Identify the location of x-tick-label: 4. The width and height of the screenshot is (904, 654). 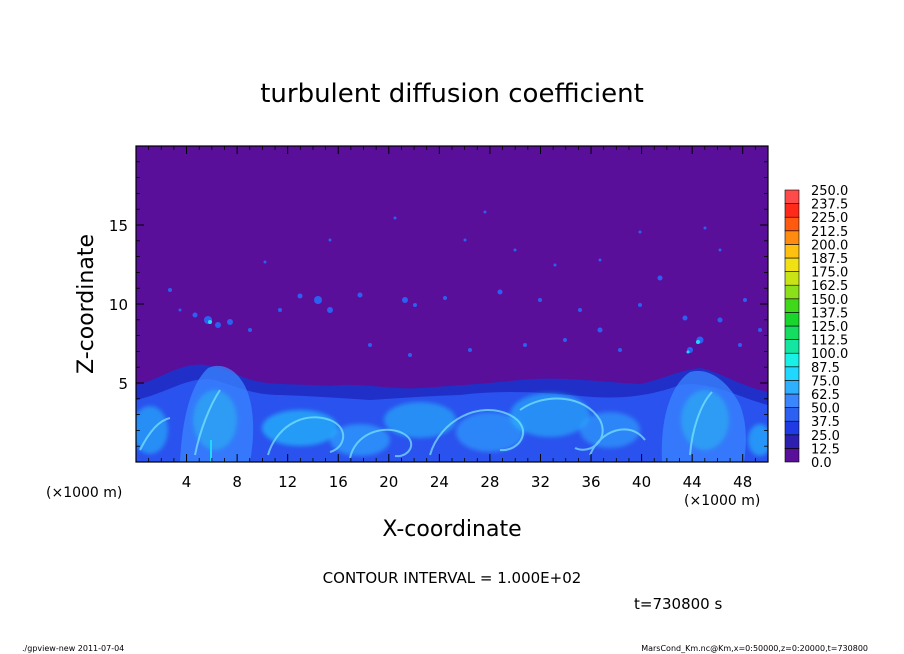
(187, 482).